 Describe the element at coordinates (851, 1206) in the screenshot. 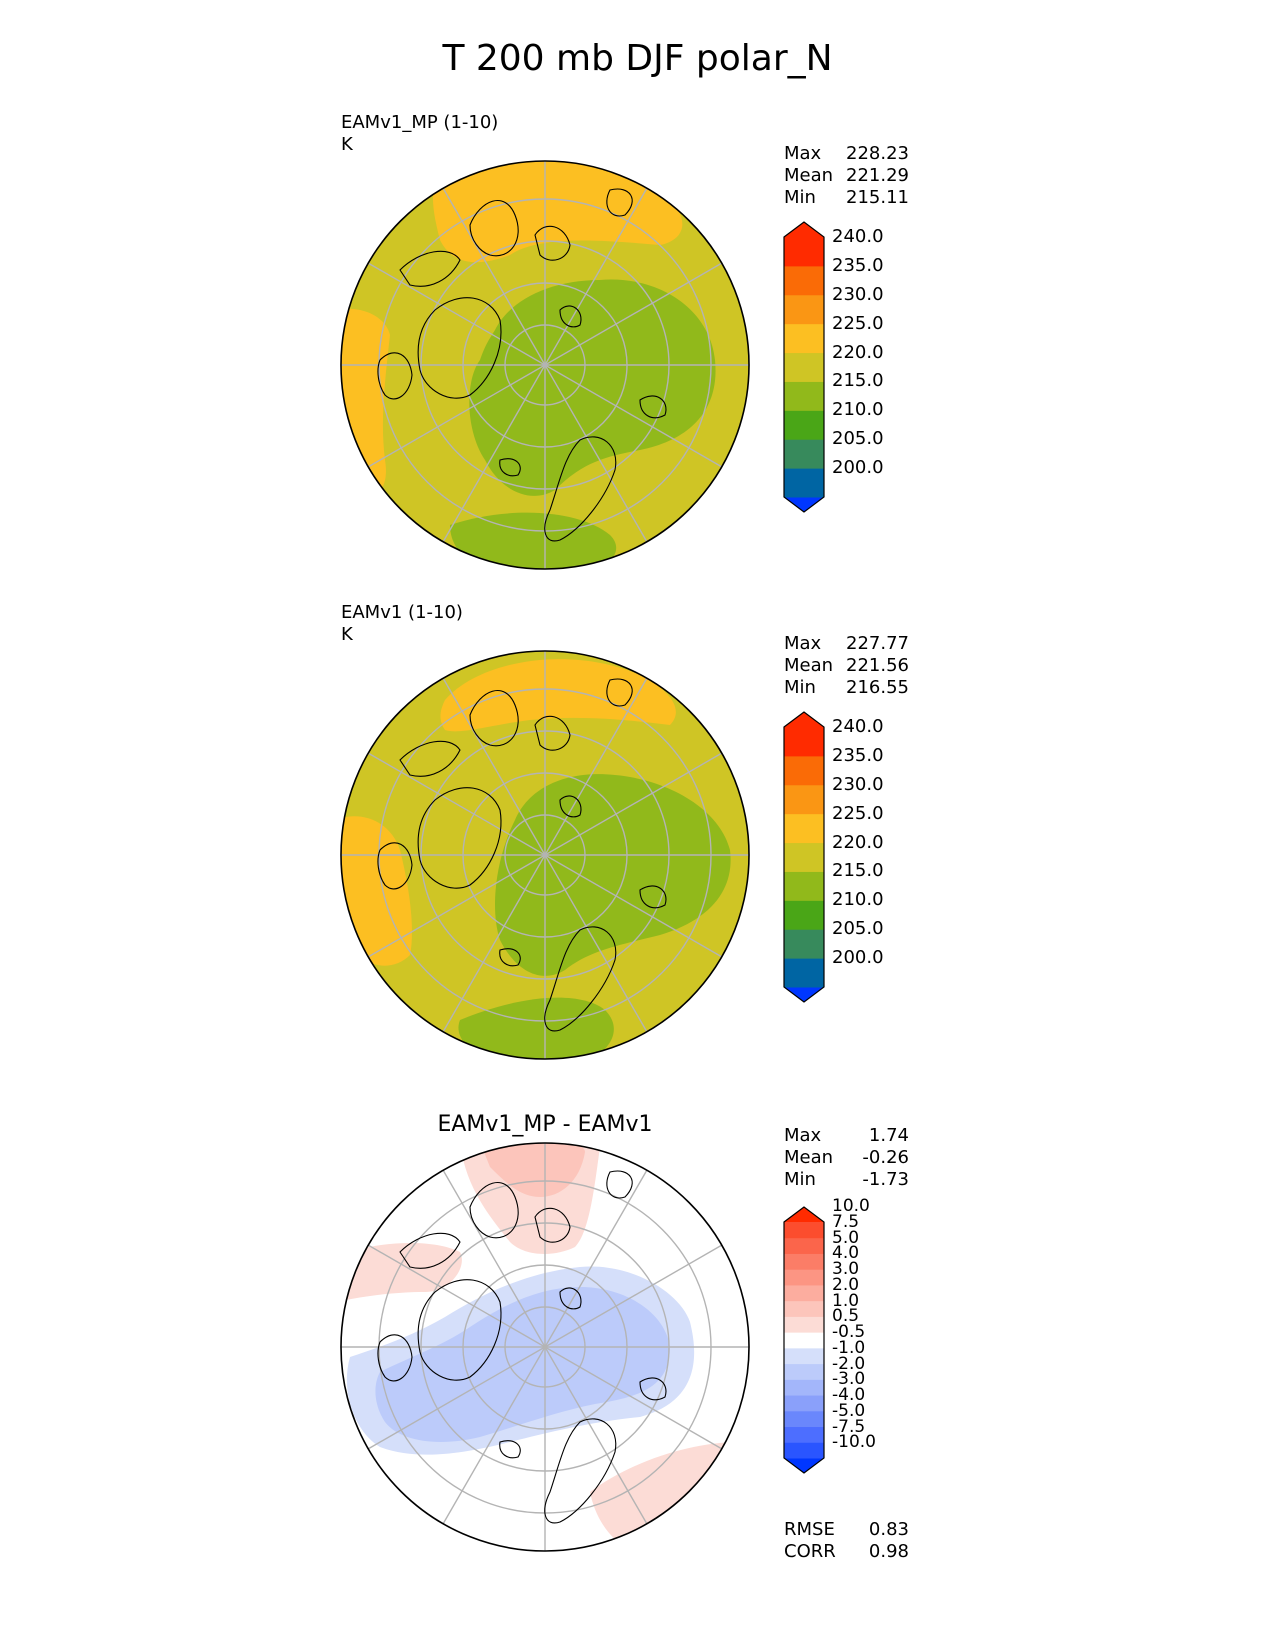

I see `colorbar-tick-label: 10.0` at that location.